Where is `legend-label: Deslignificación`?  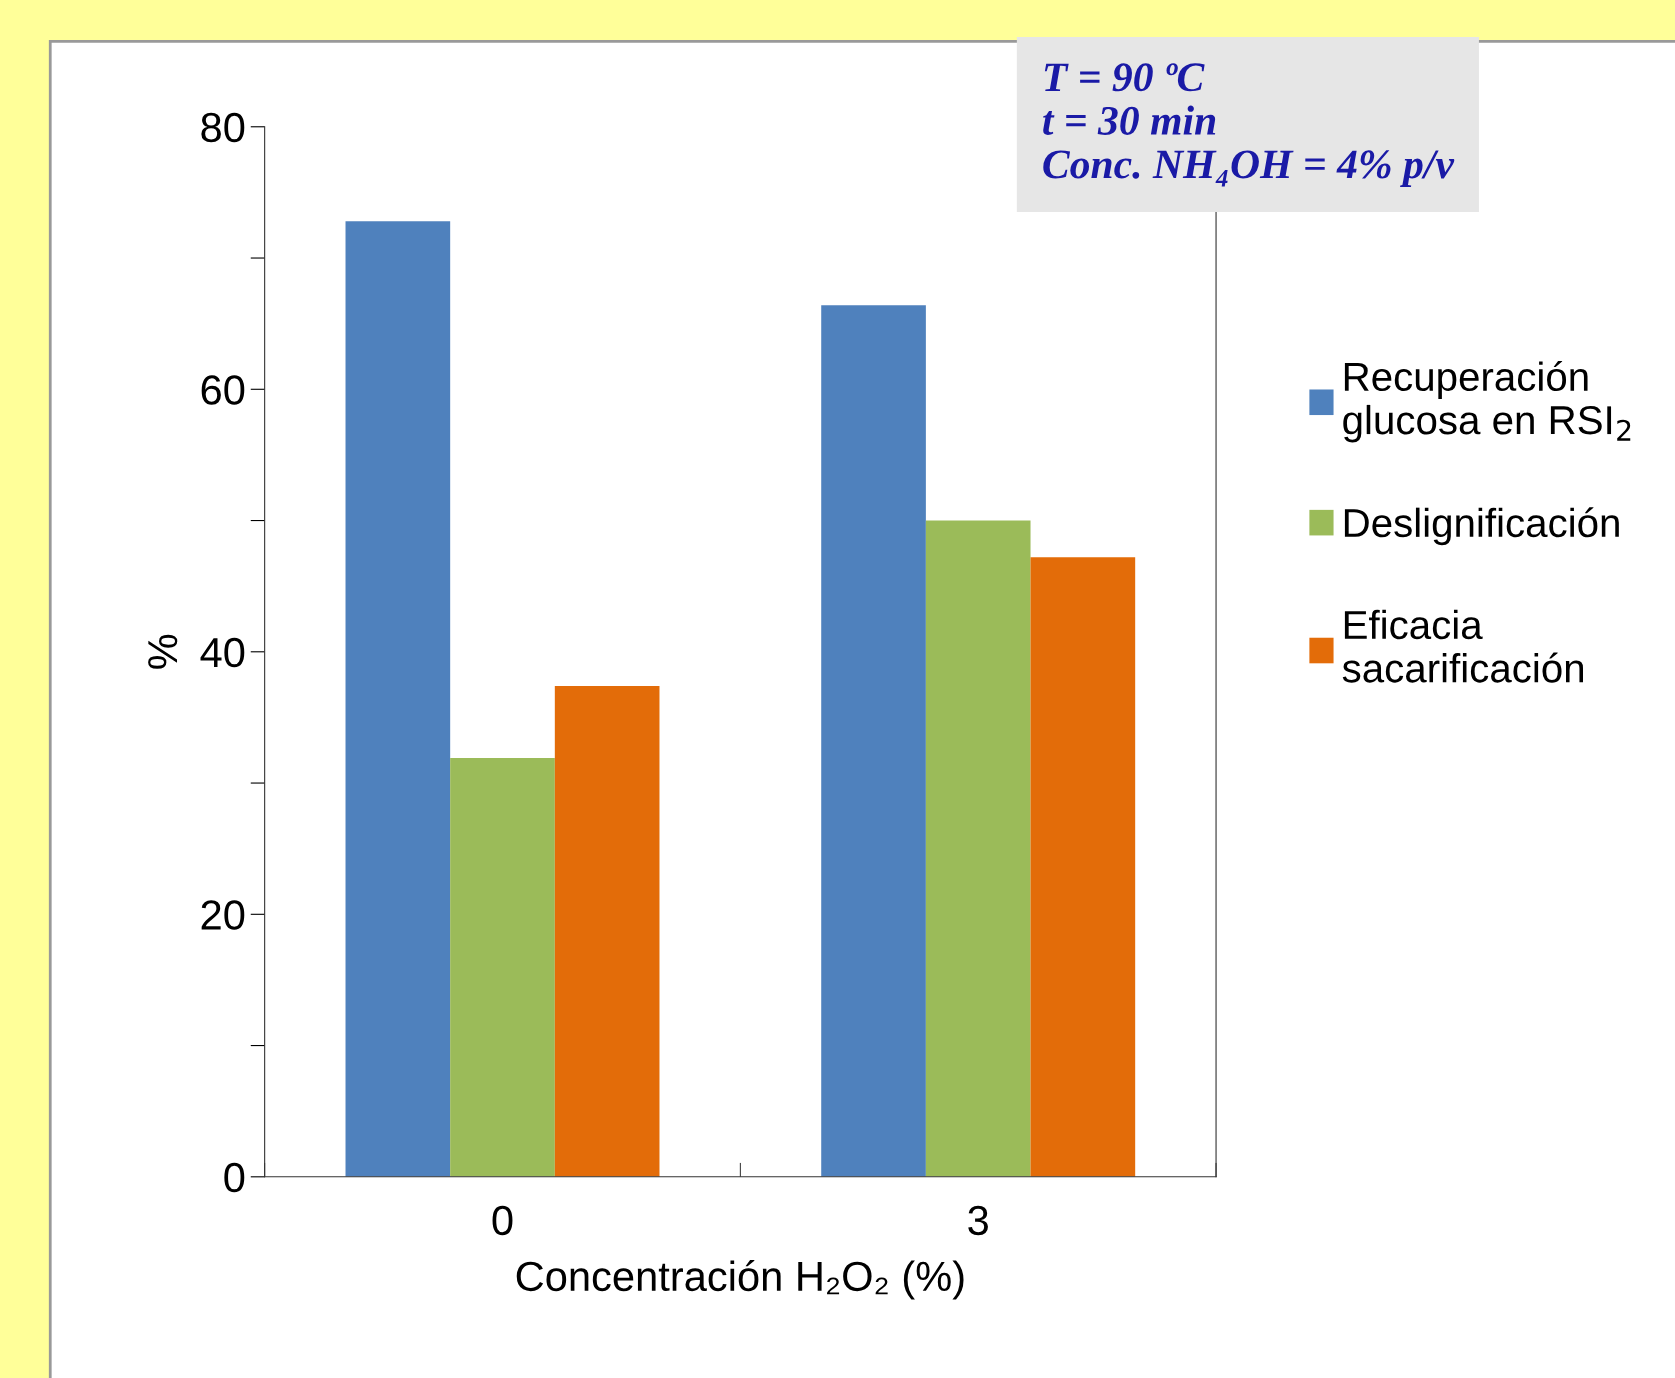
legend-label: Deslignificación is located at coordinates (1481, 526).